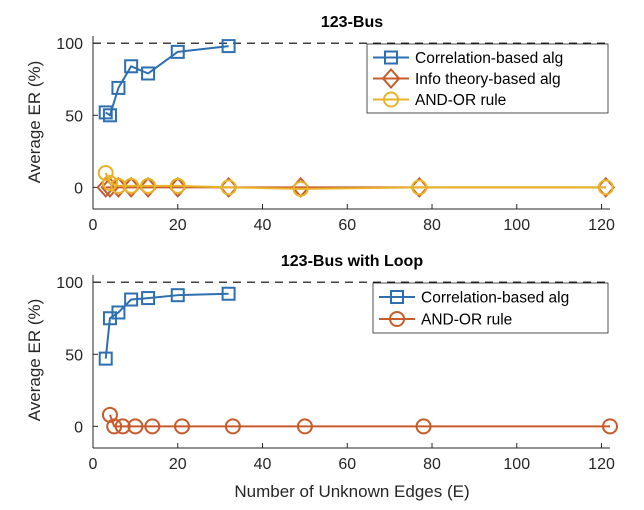 Image resolution: width=644 pixels, height=510 pixels. Describe the element at coordinates (352, 22) in the screenshot. I see `chart-title: 123-Bus` at that location.